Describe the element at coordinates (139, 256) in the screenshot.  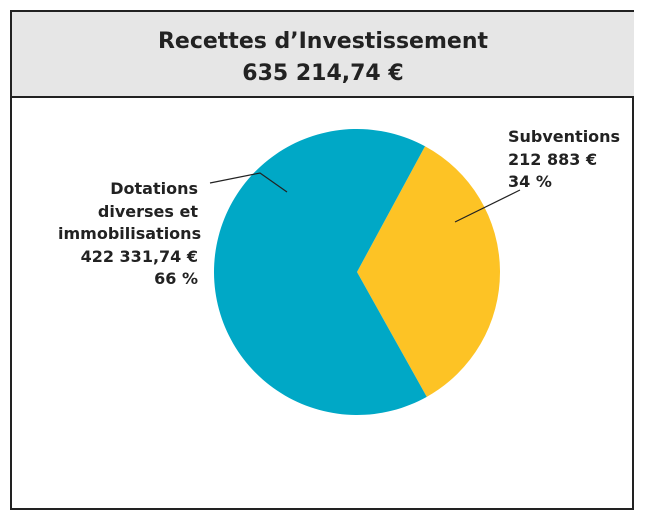
I see `amount-label: 422 331,74 €` at that location.